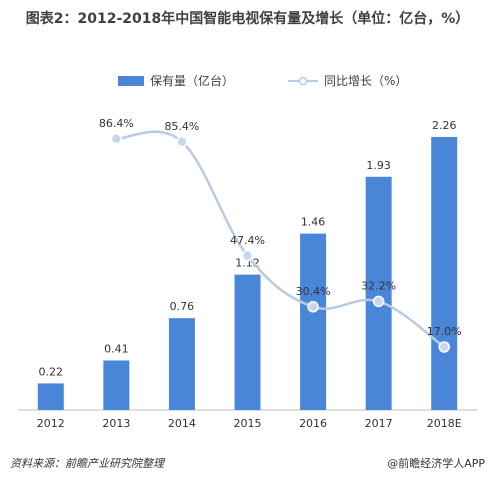 The image size is (495, 480). I want to click on growth-point-2016, so click(313, 307).